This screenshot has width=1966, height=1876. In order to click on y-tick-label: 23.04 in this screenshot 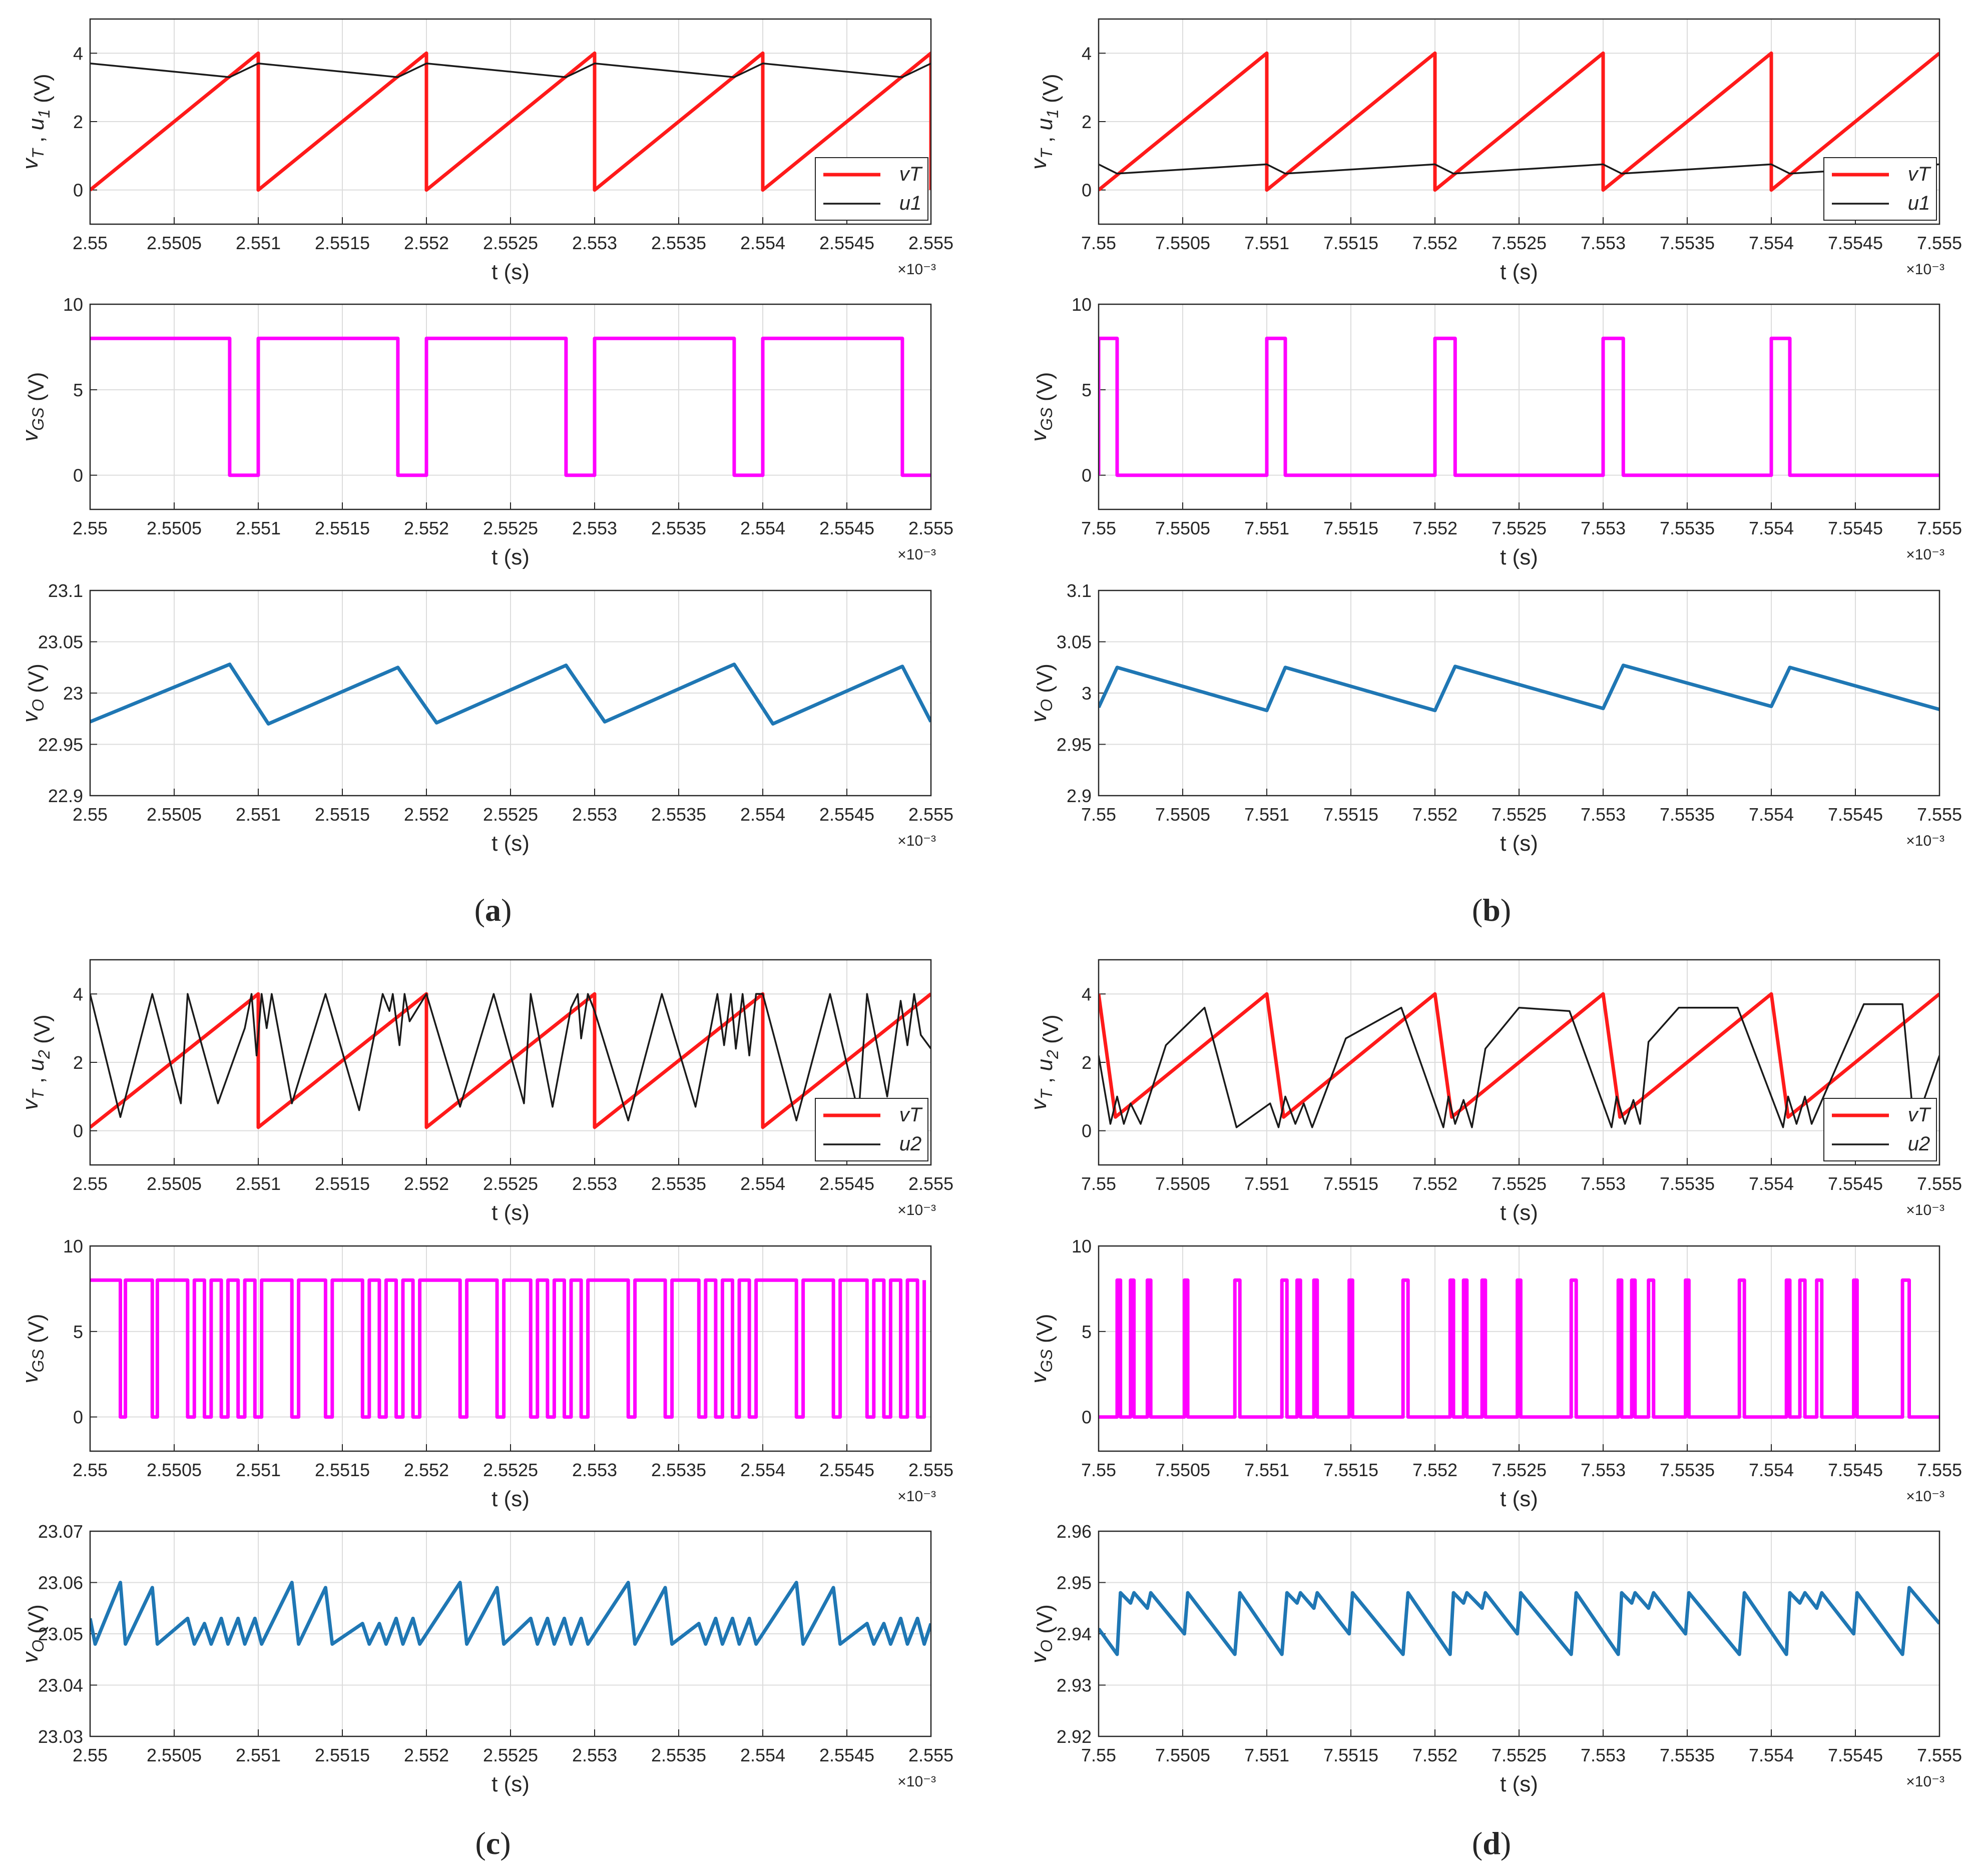, I will do `click(60, 1685)`.